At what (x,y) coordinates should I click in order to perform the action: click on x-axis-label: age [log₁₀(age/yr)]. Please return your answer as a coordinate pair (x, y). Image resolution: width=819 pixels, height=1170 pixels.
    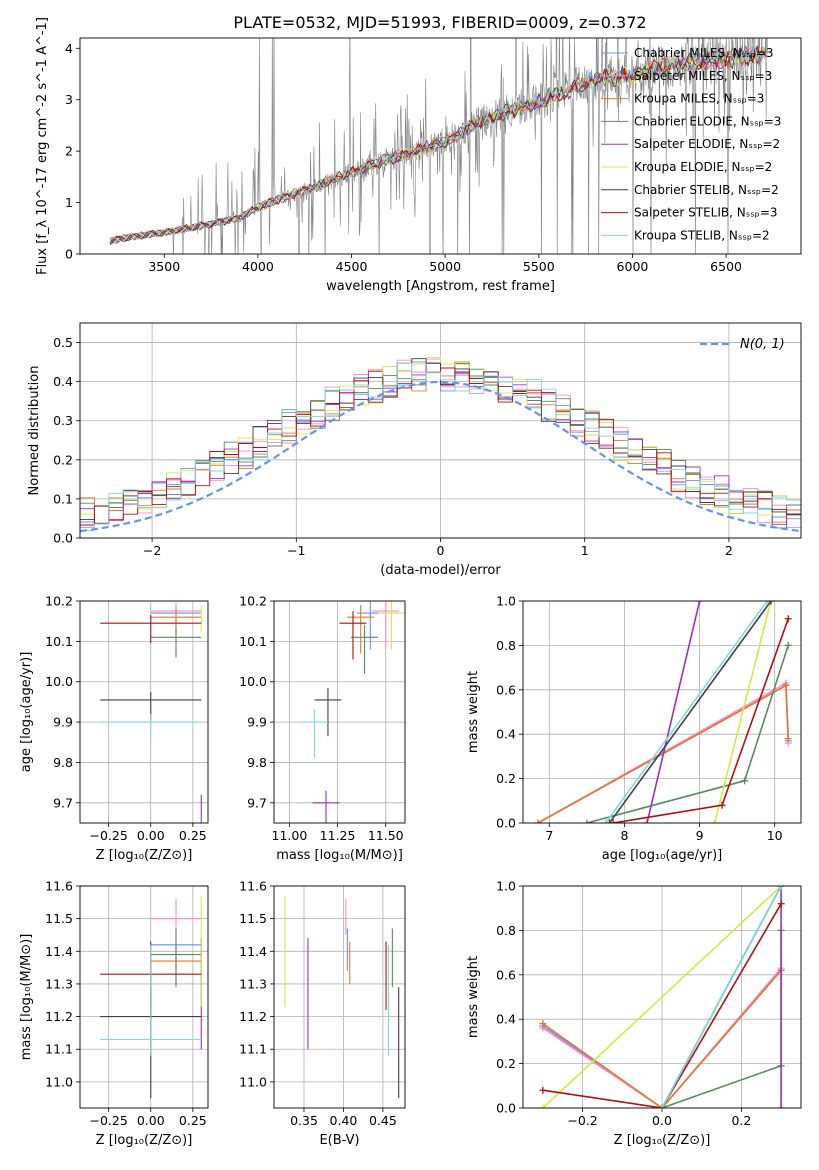
    Looking at the image, I should click on (662, 855).